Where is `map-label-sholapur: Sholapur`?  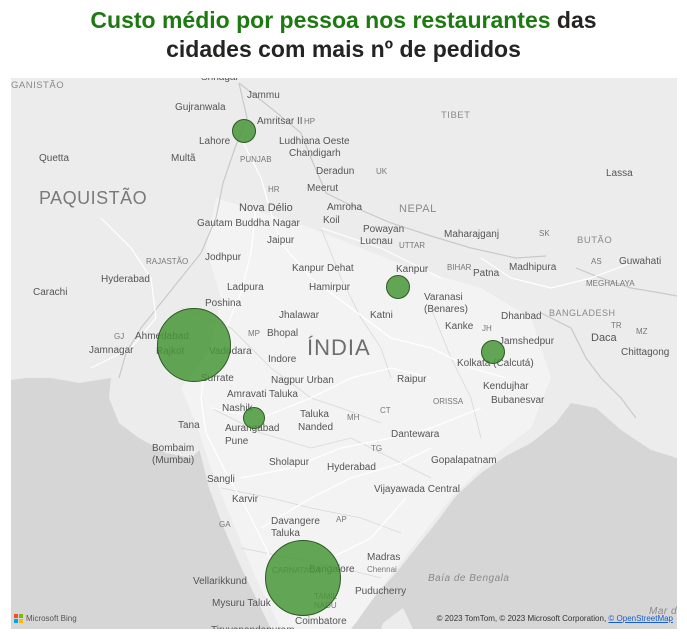 map-label-sholapur: Sholapur is located at coordinates (289, 462).